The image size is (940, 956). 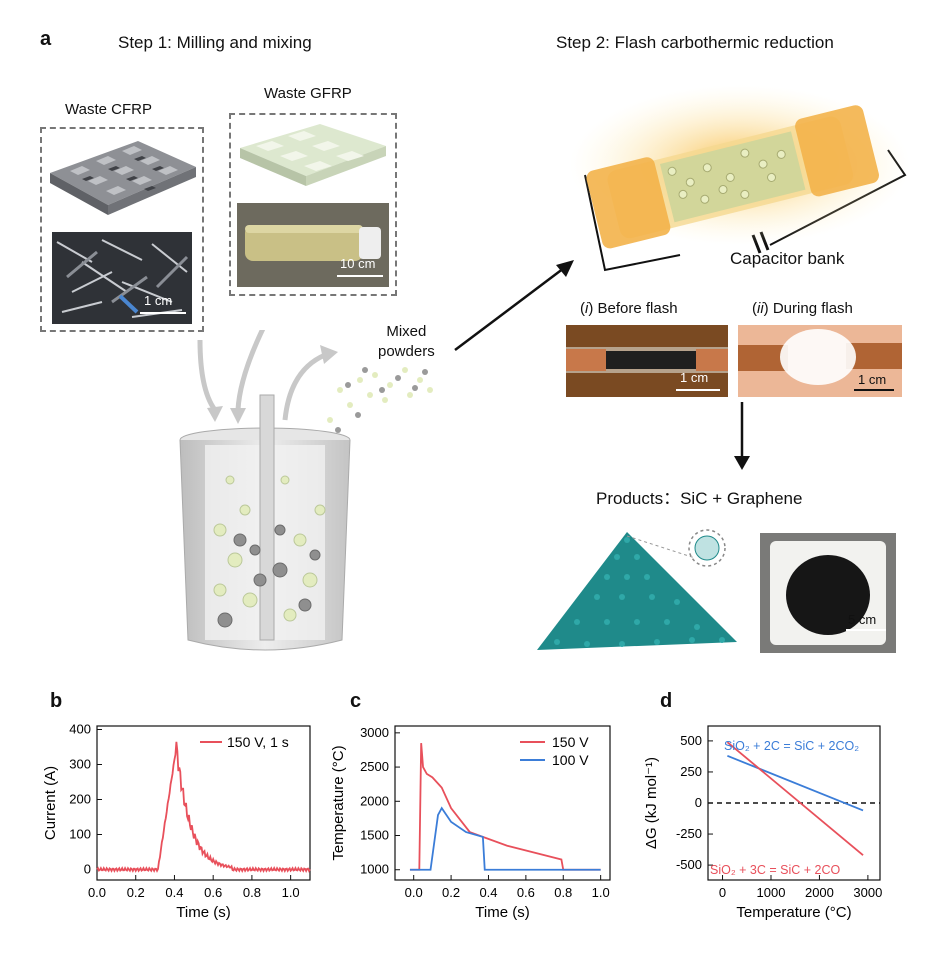 What do you see at coordinates (771, 892) in the screenshot?
I see `plot-d-xtick-label: 1000` at bounding box center [771, 892].